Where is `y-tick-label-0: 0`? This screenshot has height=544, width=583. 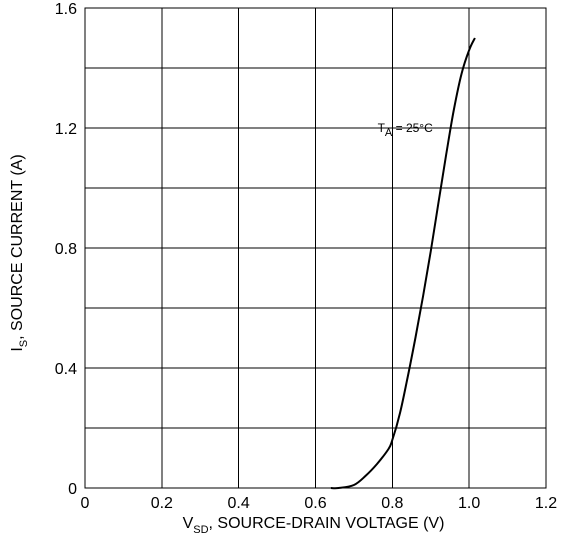 y-tick-label-0: 0 is located at coordinates (72, 489).